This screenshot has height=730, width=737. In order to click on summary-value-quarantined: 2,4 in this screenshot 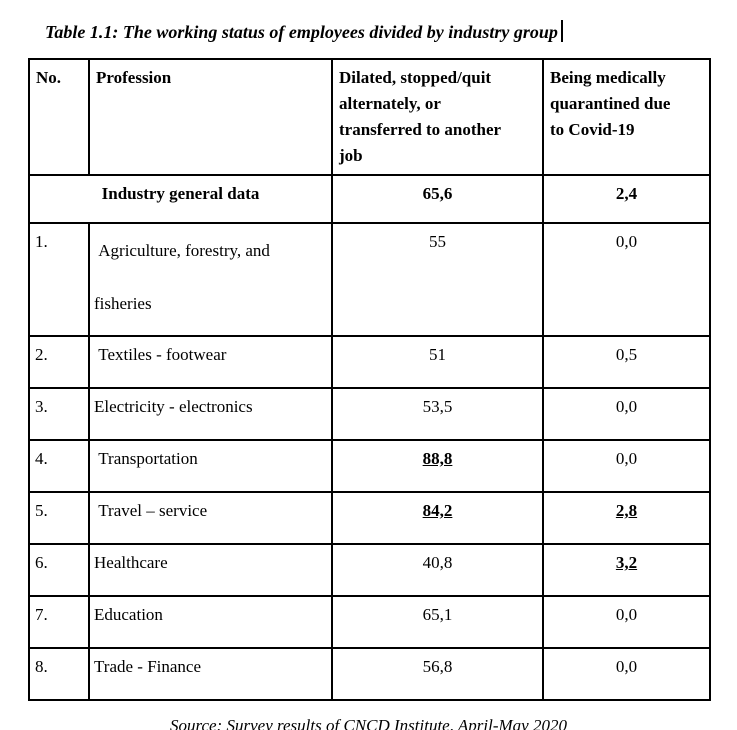, I will do `click(626, 199)`.